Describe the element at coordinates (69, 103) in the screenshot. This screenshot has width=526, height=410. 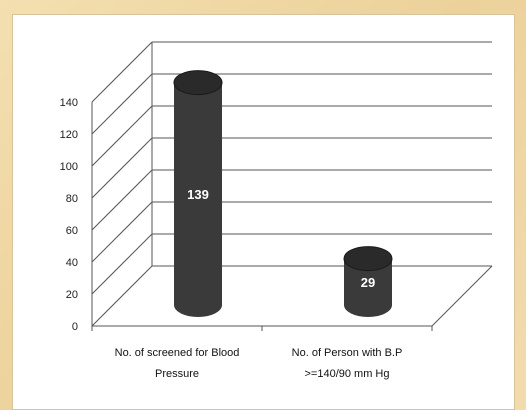
I see `y-tick-label: 140` at that location.